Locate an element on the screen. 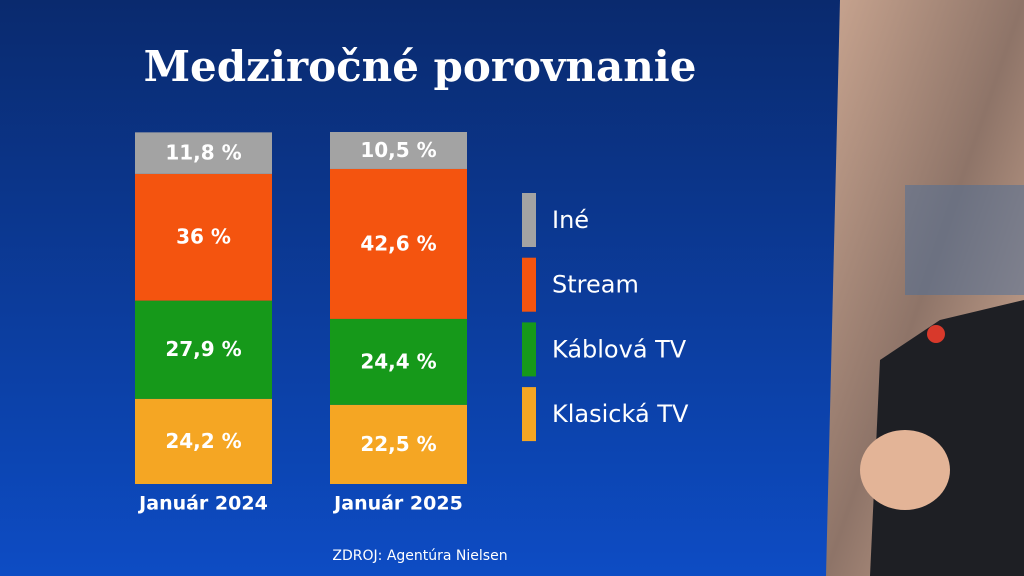 The height and width of the screenshot is (576, 1024). x-tick-label: Január 2024 is located at coordinates (202, 504).